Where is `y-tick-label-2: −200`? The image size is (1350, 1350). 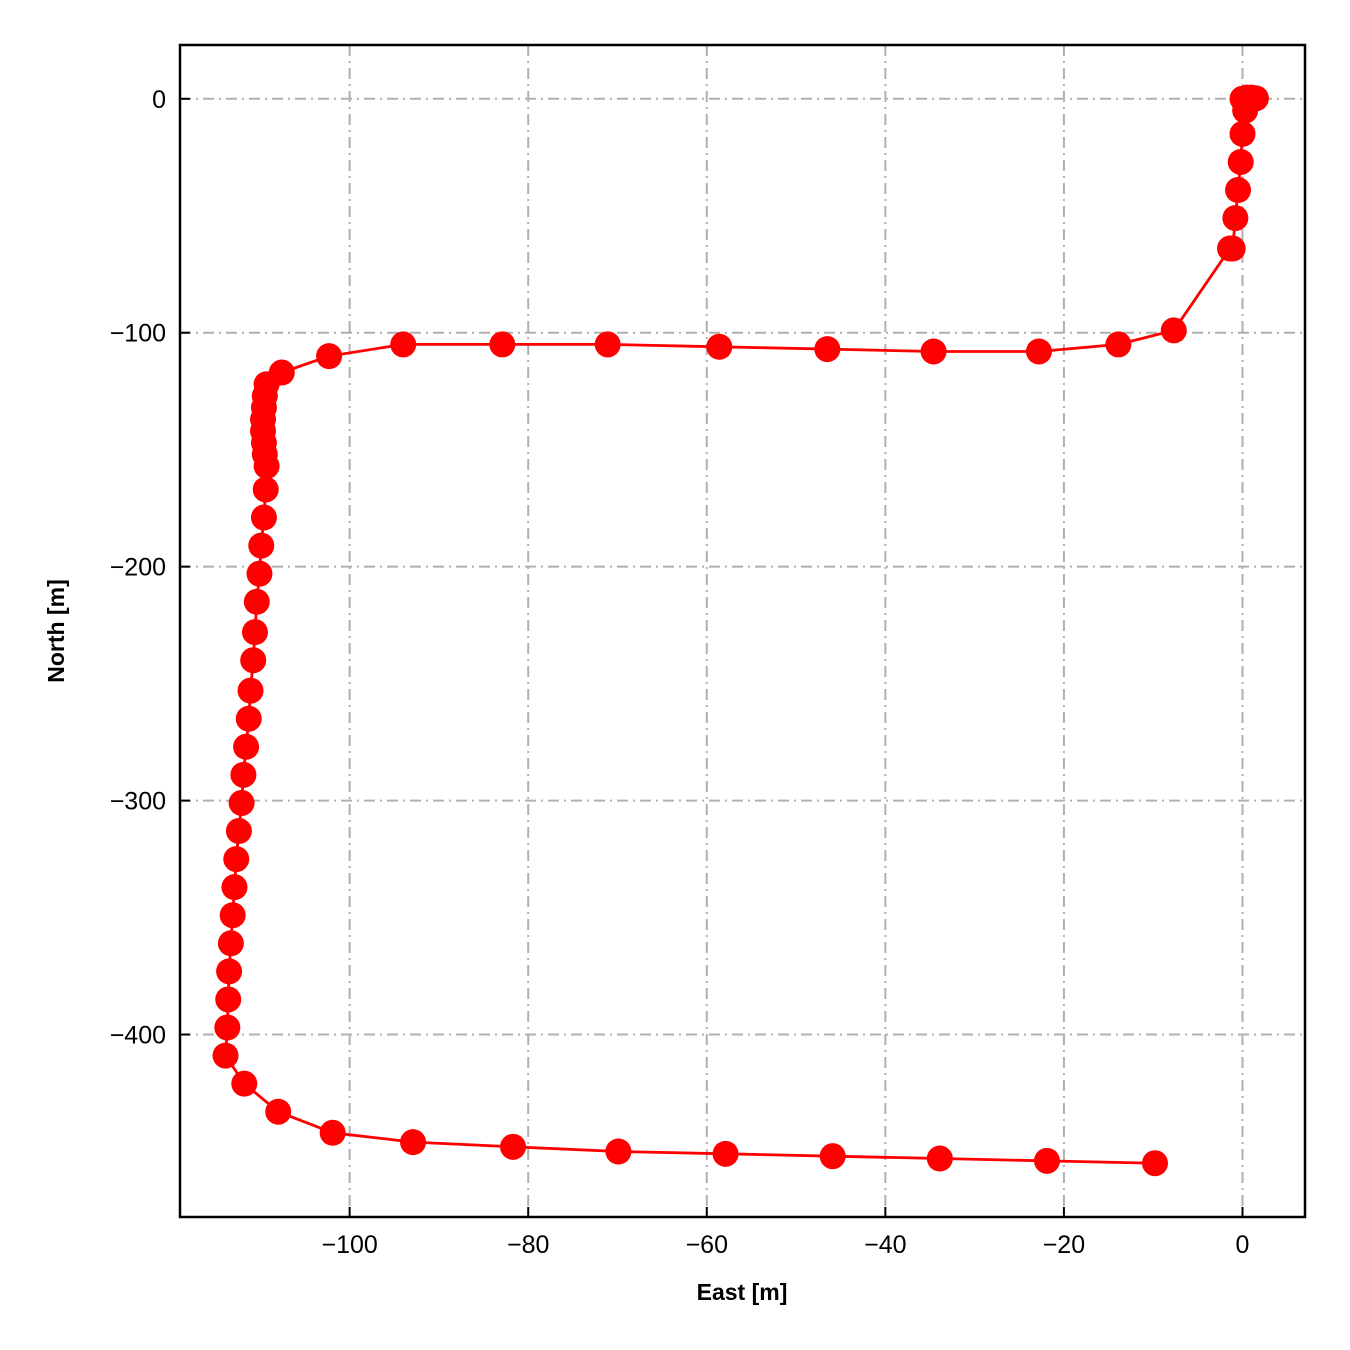 y-tick-label-2: −200 is located at coordinates (138, 568).